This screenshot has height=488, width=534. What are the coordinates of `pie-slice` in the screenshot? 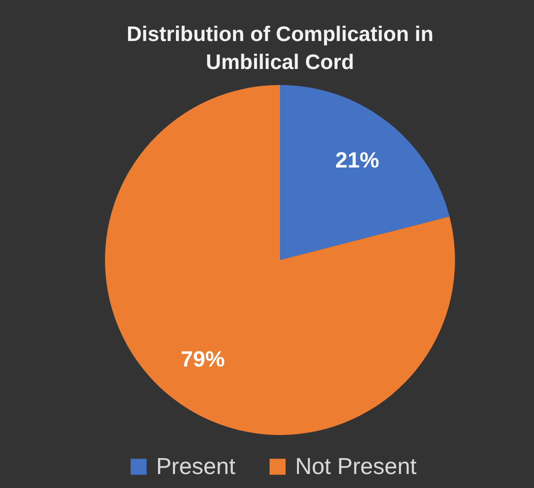 It's located at (365, 172).